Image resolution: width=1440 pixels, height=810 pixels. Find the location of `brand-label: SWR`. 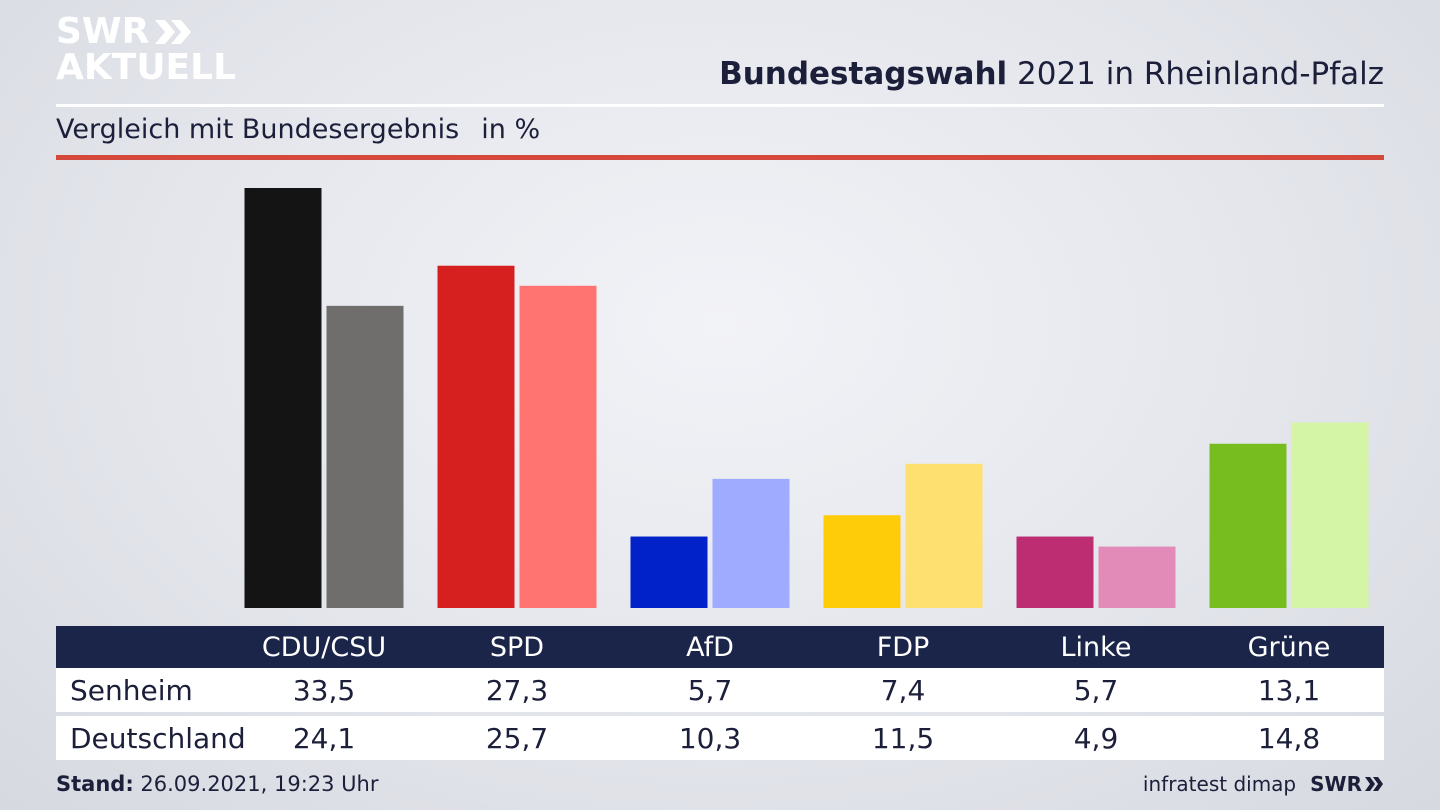

brand-label: SWR is located at coordinates (1336, 784).